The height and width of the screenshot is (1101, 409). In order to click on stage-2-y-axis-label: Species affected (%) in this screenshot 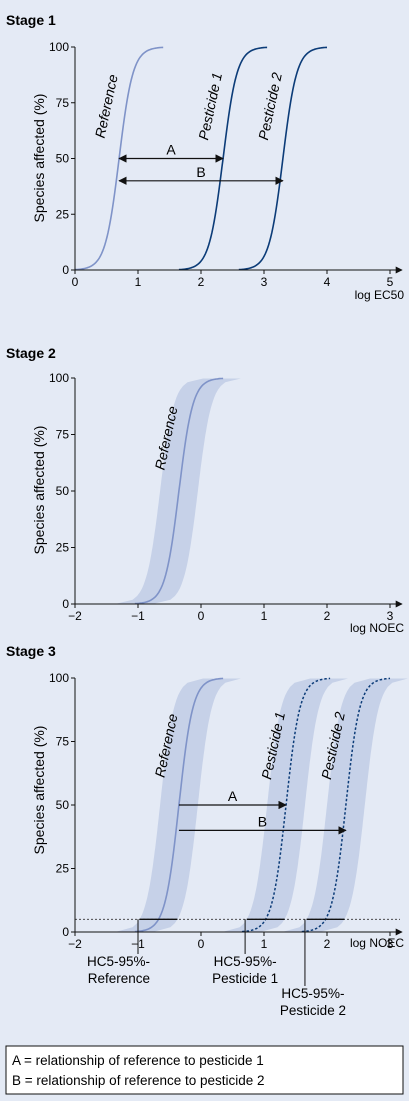, I will do `click(39, 490)`.